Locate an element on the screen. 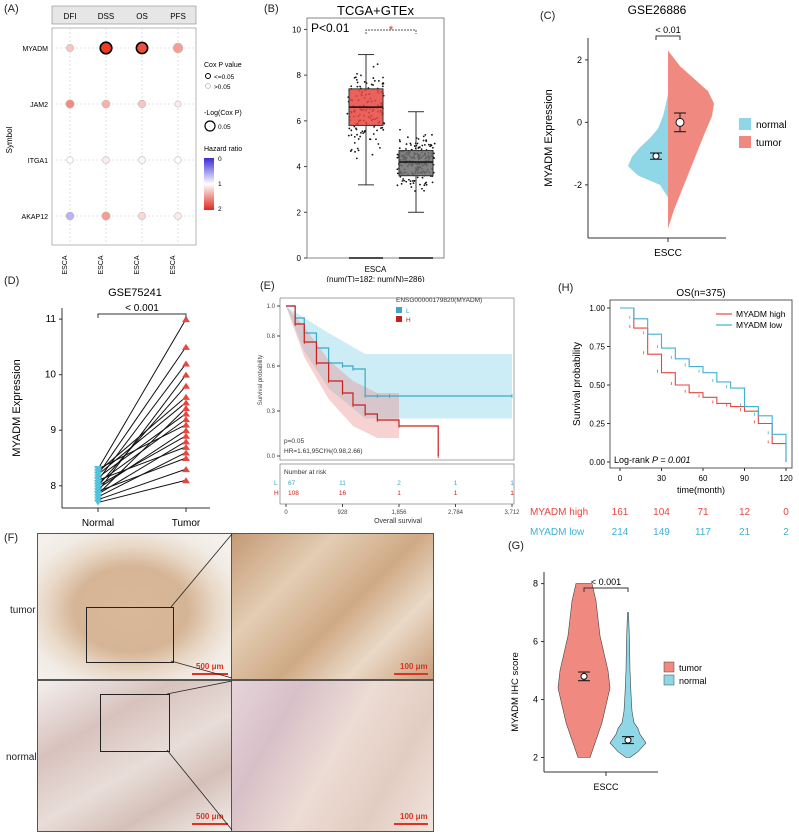 The width and height of the screenshot is (799, 833). panel-label-d: (D) is located at coordinates (12, 281).